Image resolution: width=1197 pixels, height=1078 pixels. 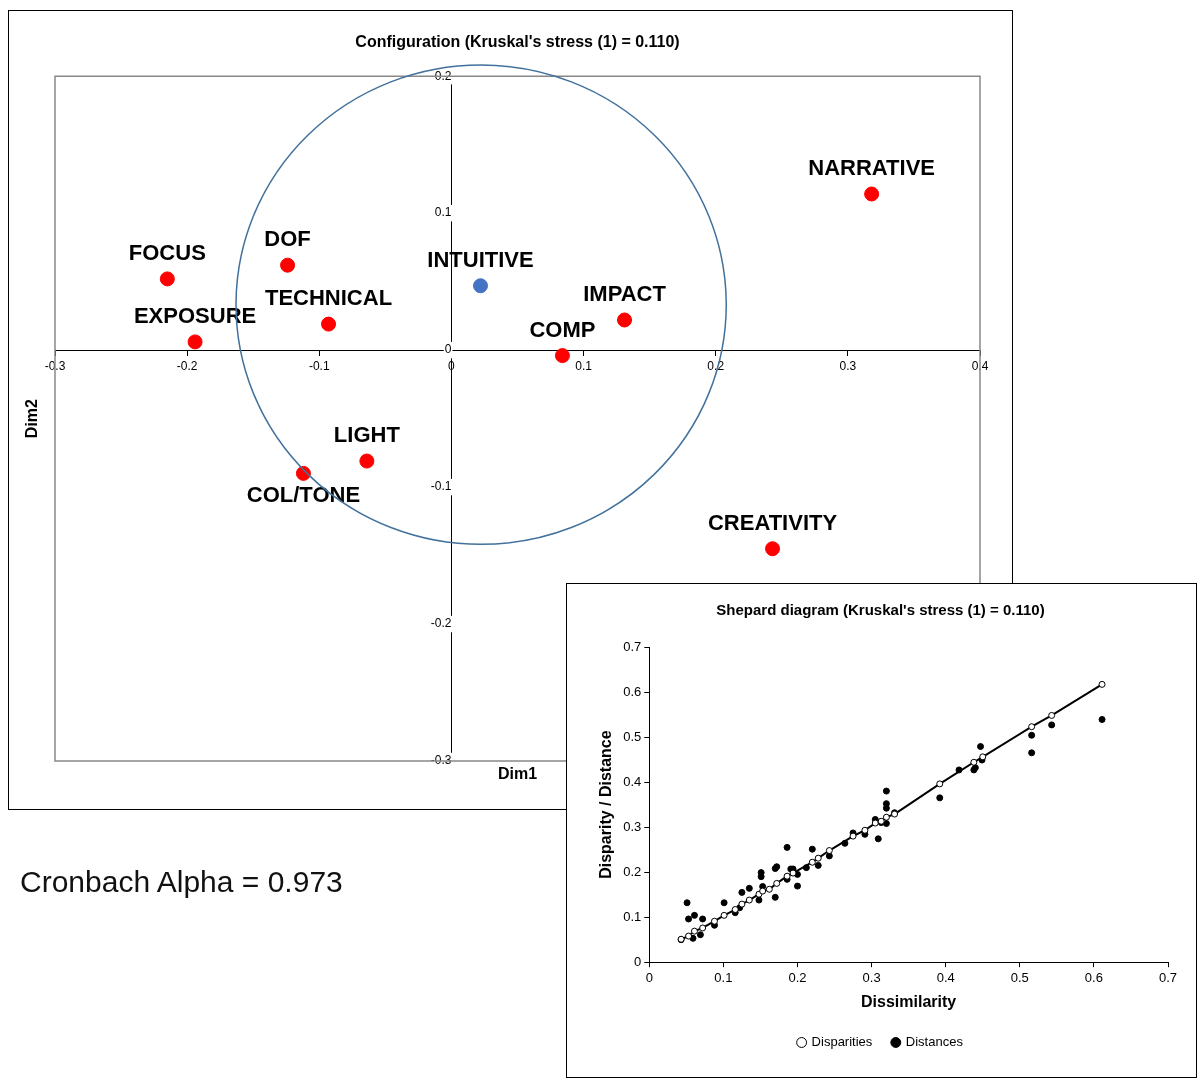 I want to click on x-tick-label: 0.7, so click(x=1168, y=977).